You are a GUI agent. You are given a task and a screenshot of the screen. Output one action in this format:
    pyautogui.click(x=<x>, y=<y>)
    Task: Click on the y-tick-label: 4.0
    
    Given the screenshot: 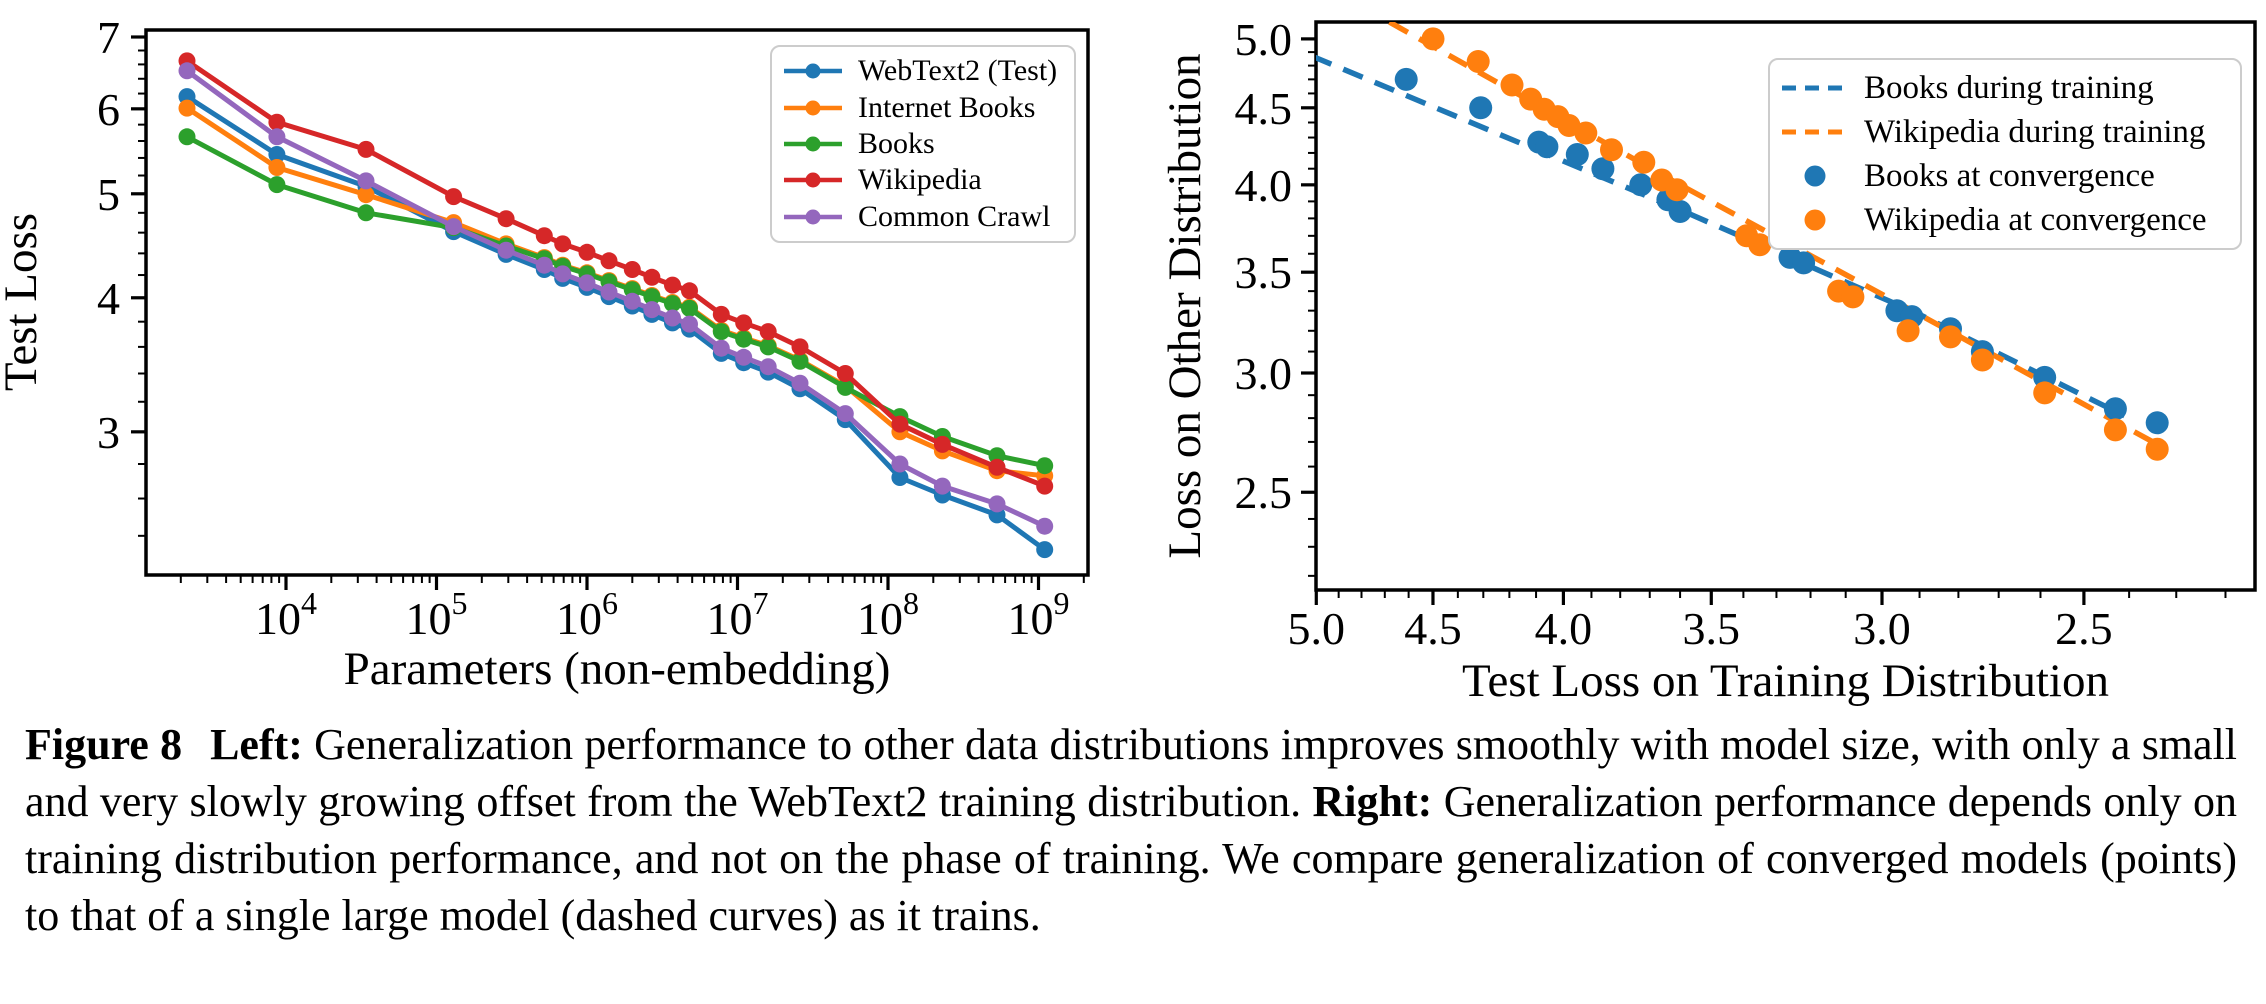 What is the action you would take?
    pyautogui.click(x=1264, y=185)
    